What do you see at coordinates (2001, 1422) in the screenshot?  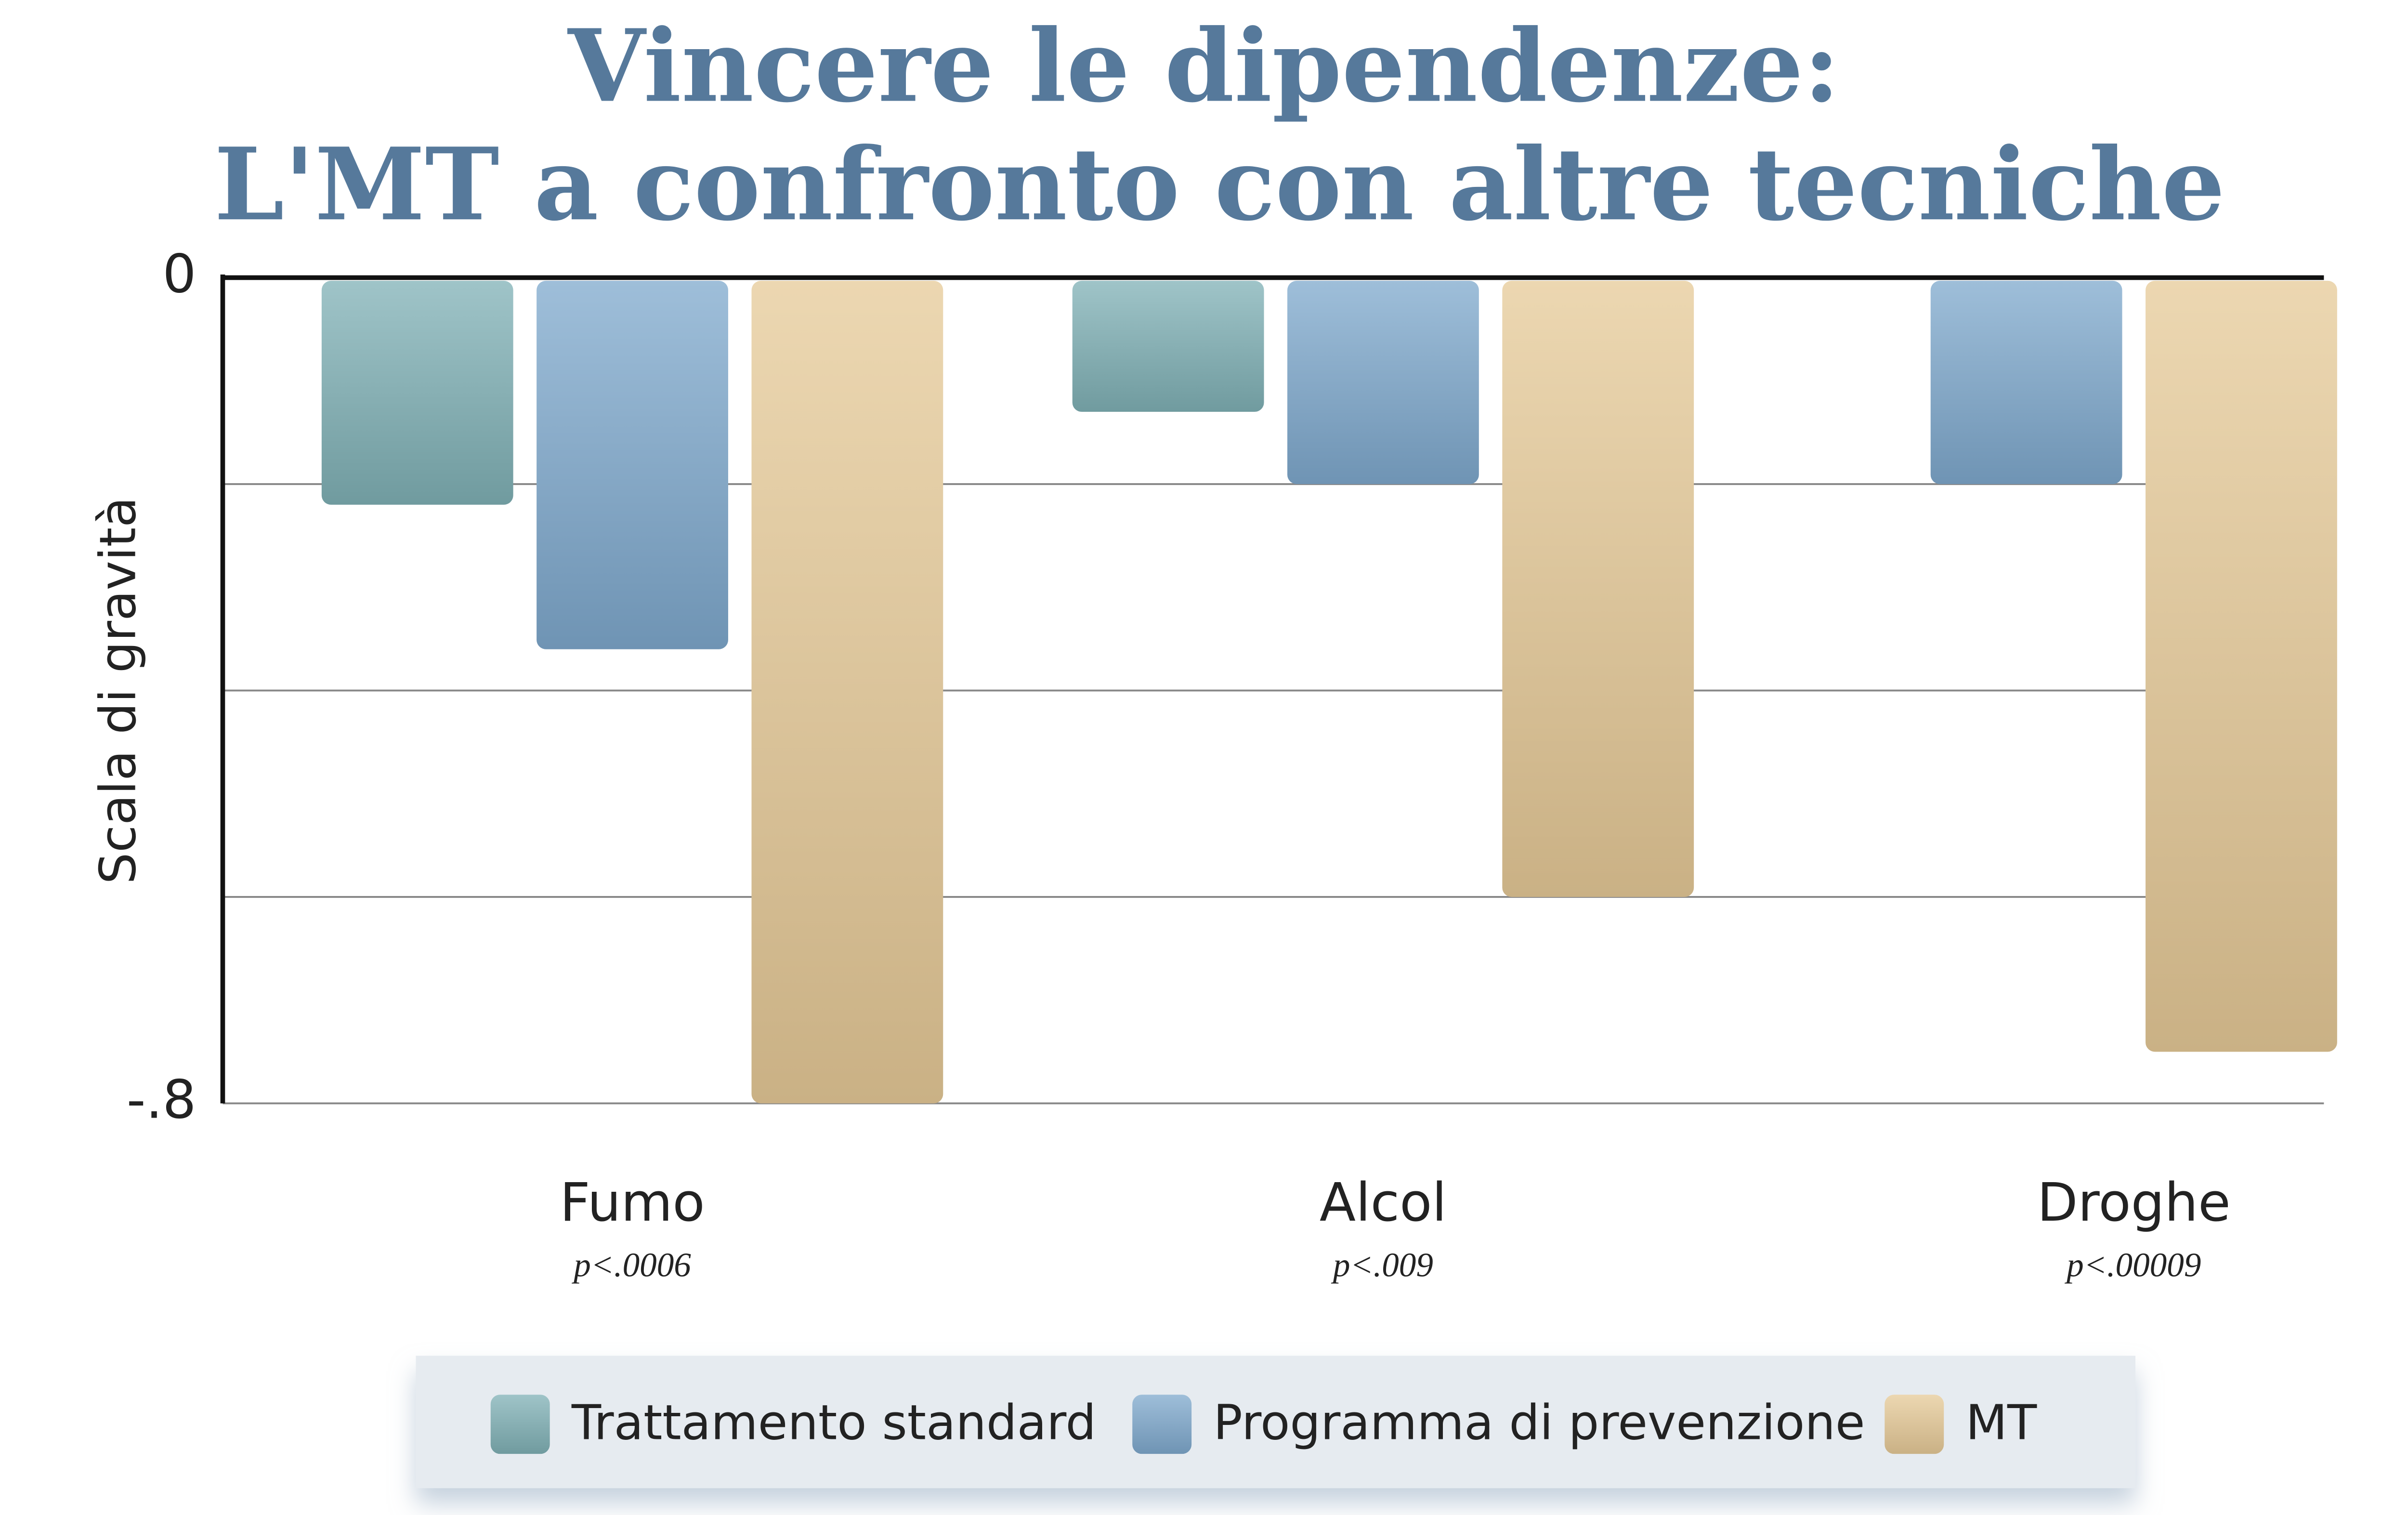 I see `legend-label: MT` at bounding box center [2001, 1422].